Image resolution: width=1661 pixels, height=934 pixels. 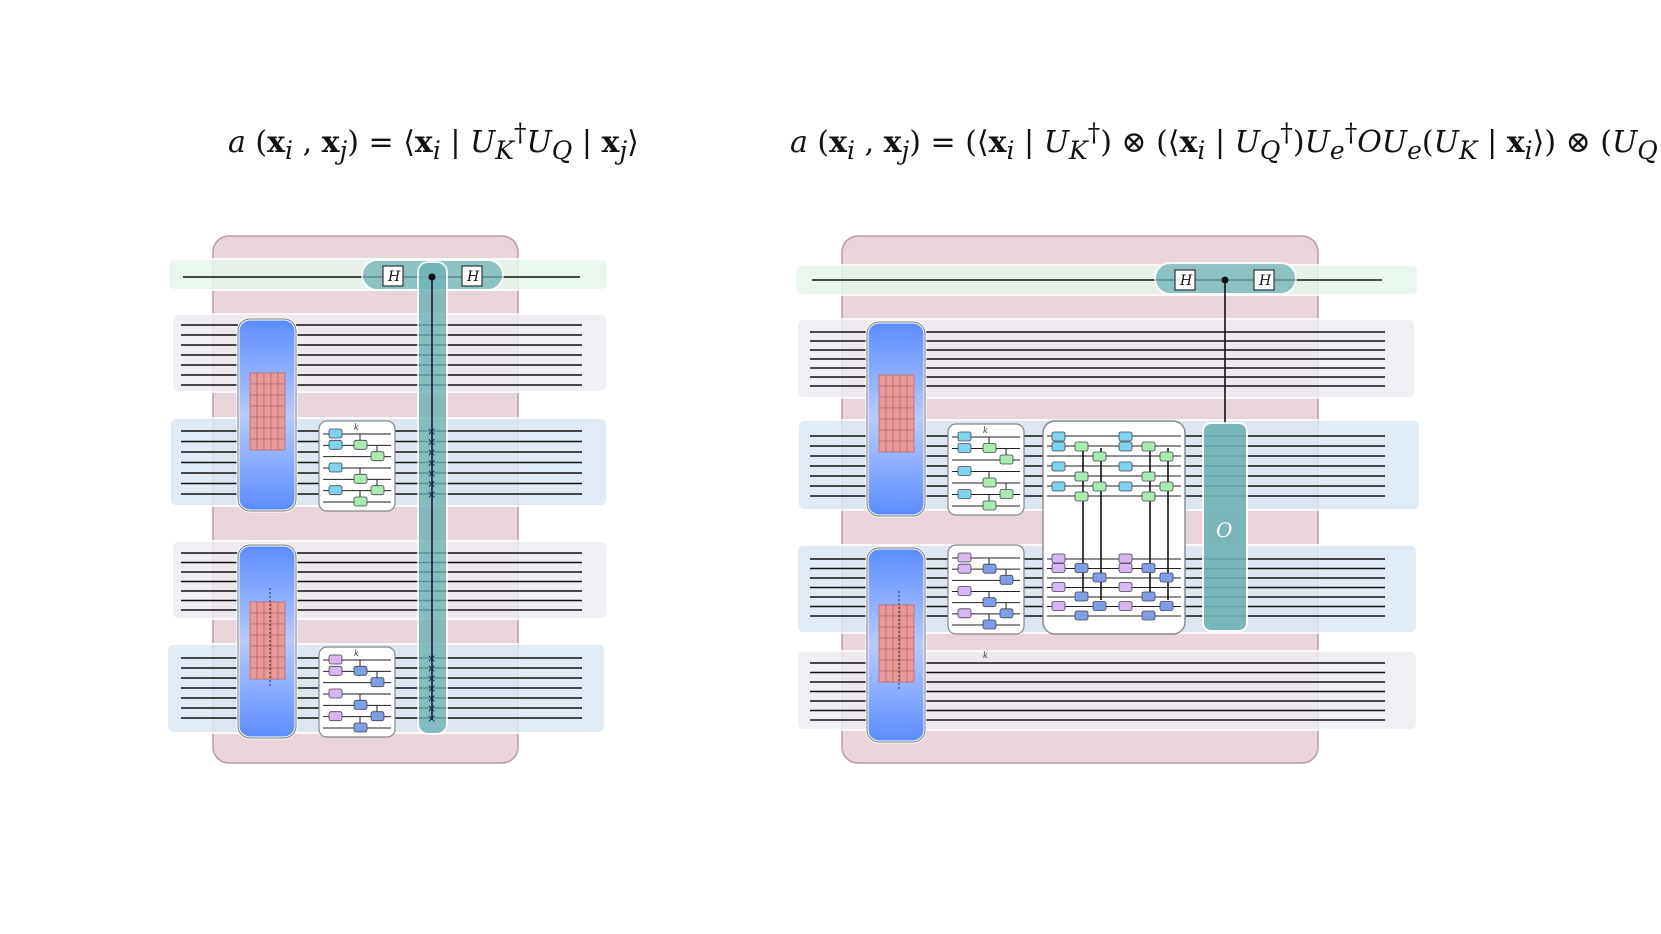 I want to click on control-dot, so click(x=432, y=277).